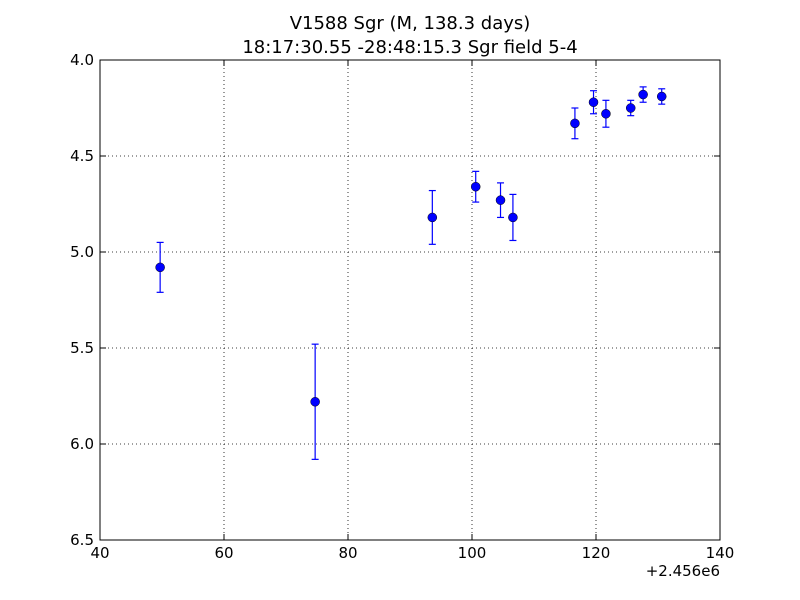 The image size is (800, 600). Describe the element at coordinates (409, 47) in the screenshot. I see `chart-title-line-2: 18:17:30.55 -28:48:15.3 Sgr field 5-4` at that location.